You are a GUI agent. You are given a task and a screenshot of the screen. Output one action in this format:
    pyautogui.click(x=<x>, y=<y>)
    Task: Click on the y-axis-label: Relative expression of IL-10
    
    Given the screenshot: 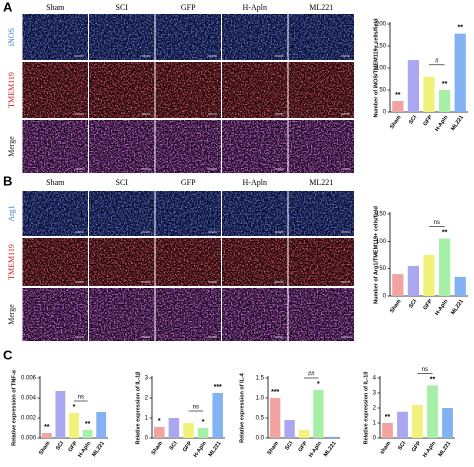 What is the action you would take?
    pyautogui.click(x=366, y=408)
    